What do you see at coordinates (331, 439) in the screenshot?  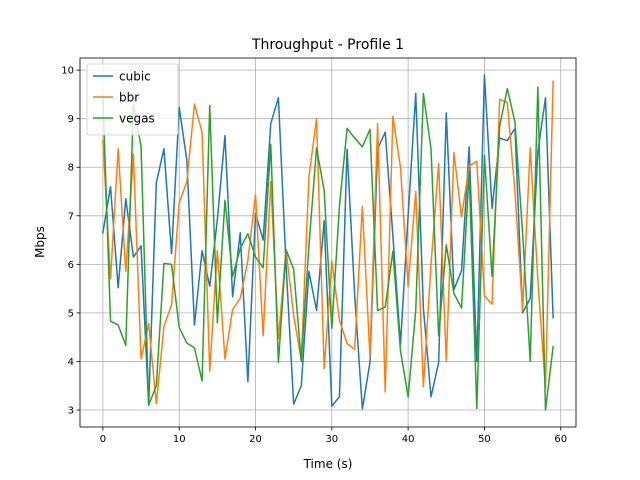 I see `x-tick-label: 30` at bounding box center [331, 439].